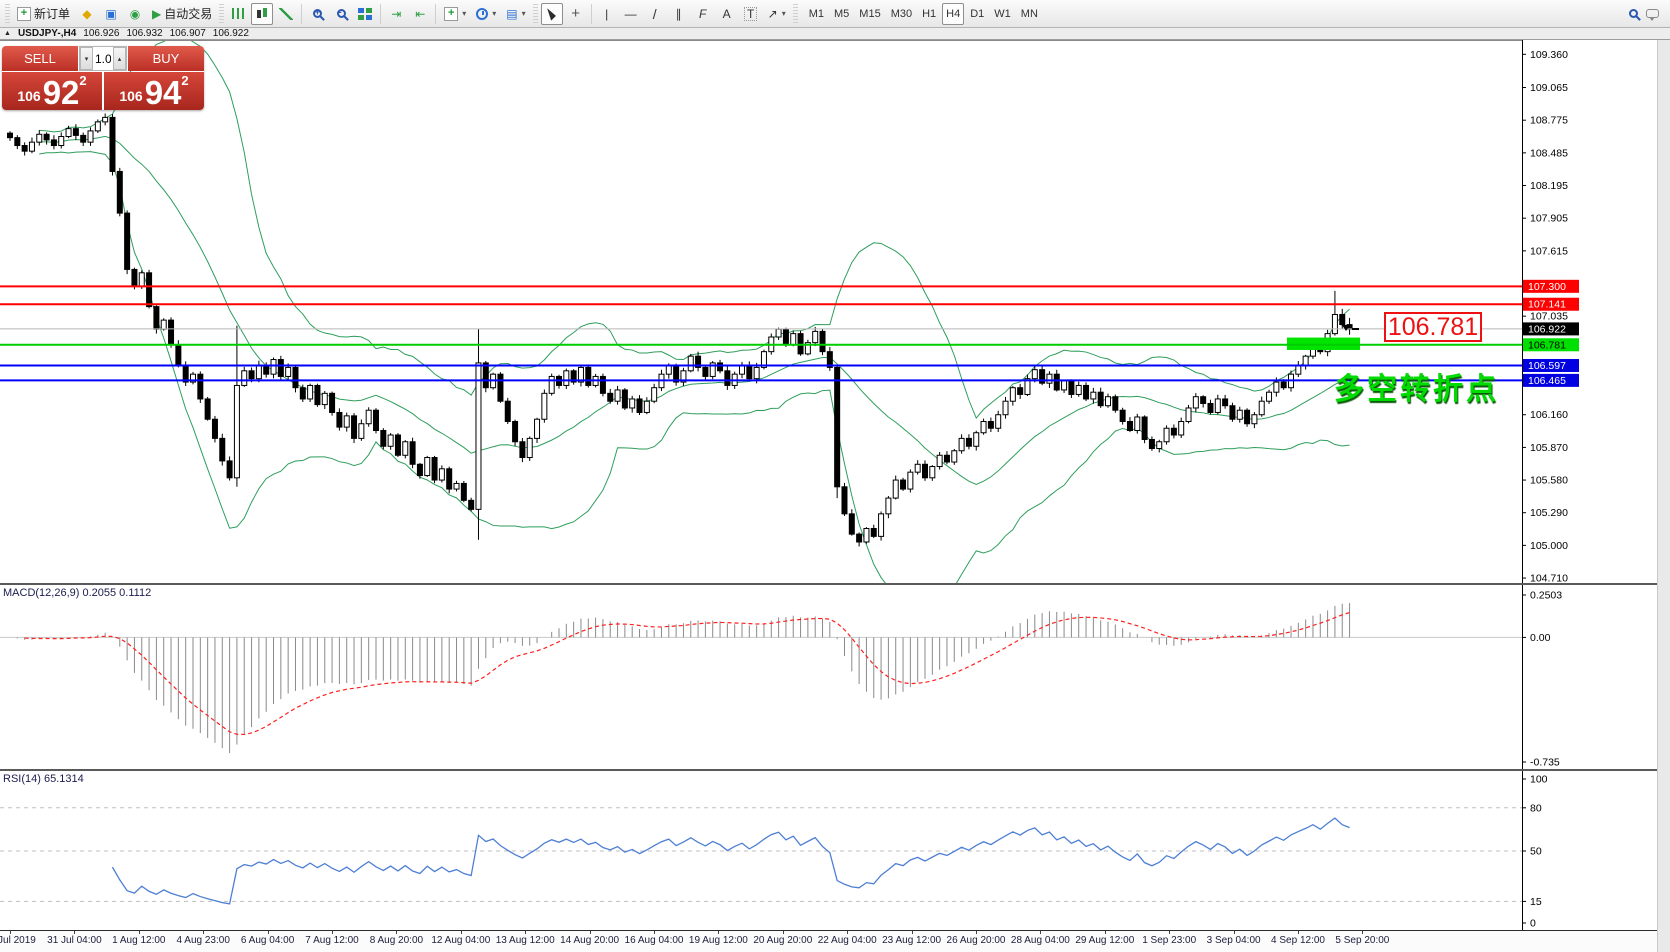 This screenshot has width=1670, height=952. I want to click on quote-close: 106.922, so click(230, 33).